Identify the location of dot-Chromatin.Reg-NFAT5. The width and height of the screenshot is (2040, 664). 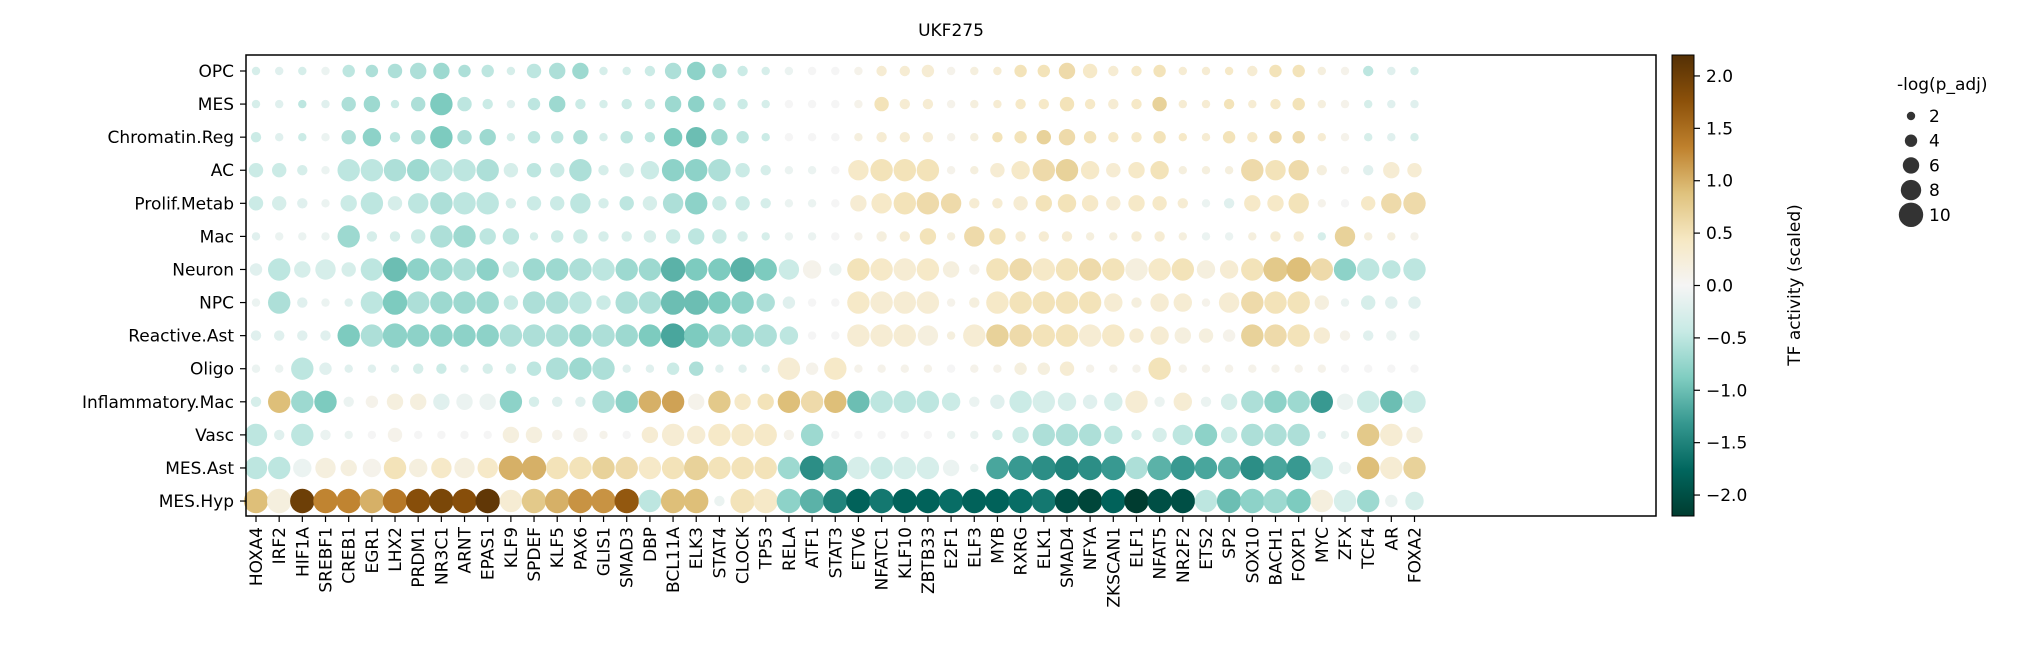
(1159, 137).